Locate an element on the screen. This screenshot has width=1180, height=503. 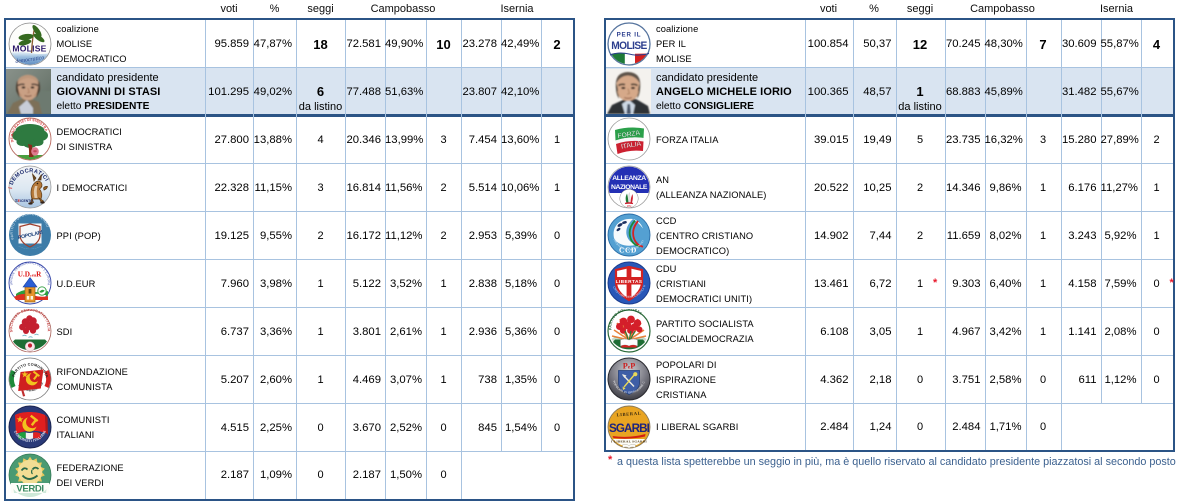
svg-text: democratico is located at coordinates (30, 60).